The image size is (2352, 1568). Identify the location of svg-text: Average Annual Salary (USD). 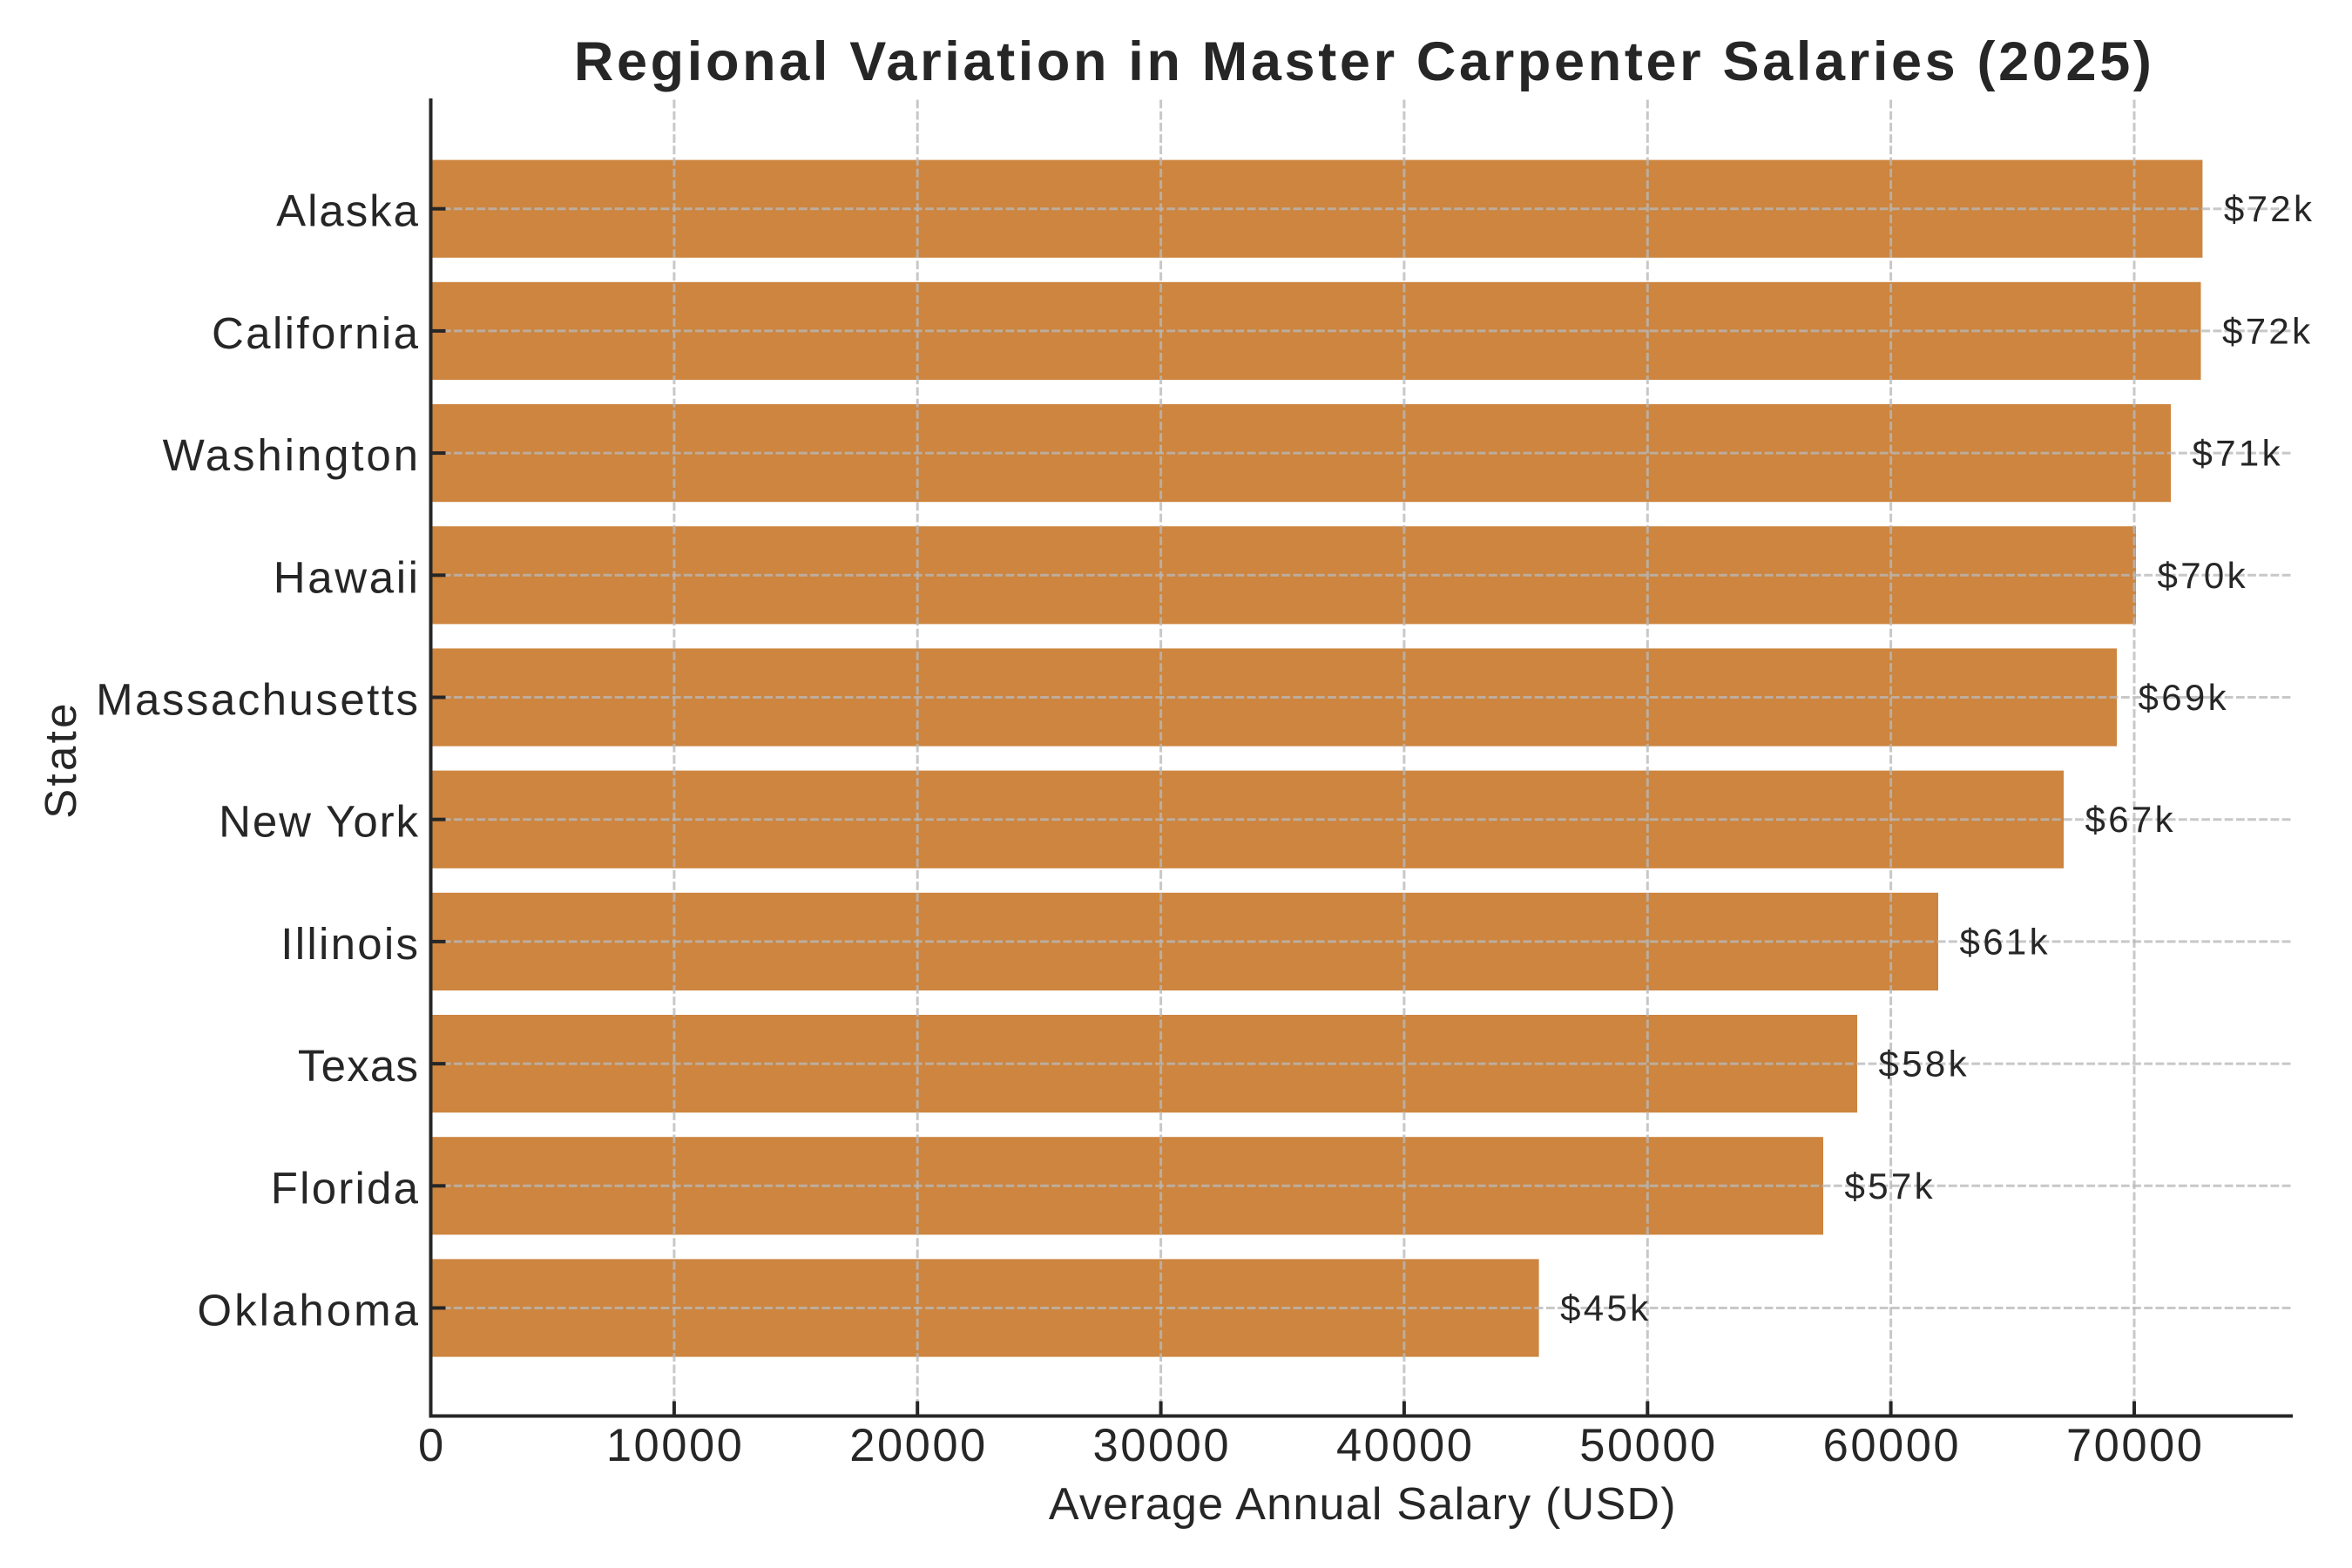
(1363, 1504).